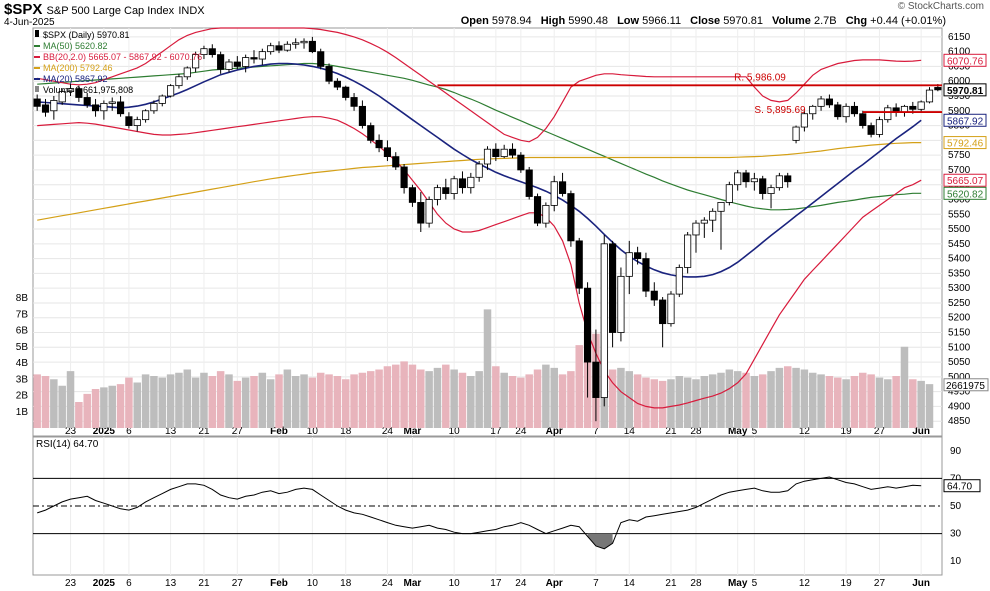 This screenshot has width=990, height=591. What do you see at coordinates (760, 77) in the screenshot?
I see `resistance-label: R. 5,986.09` at bounding box center [760, 77].